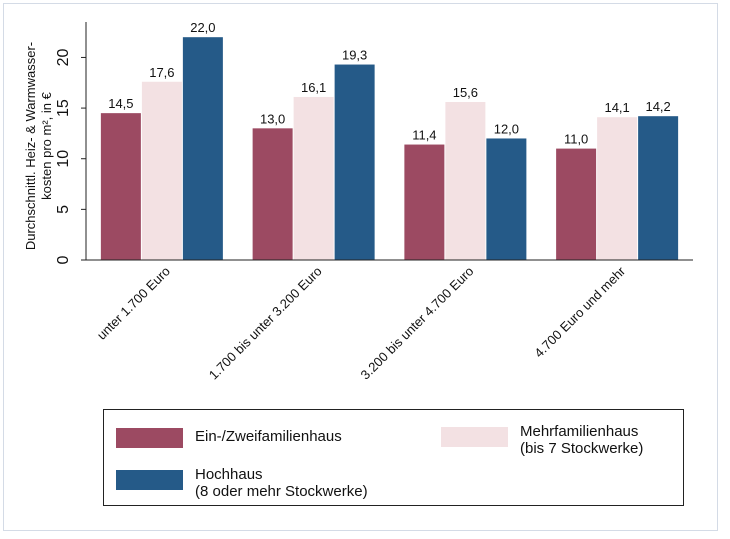  Describe the element at coordinates (63, 108) in the screenshot. I see `y-tick-label: 15` at that location.